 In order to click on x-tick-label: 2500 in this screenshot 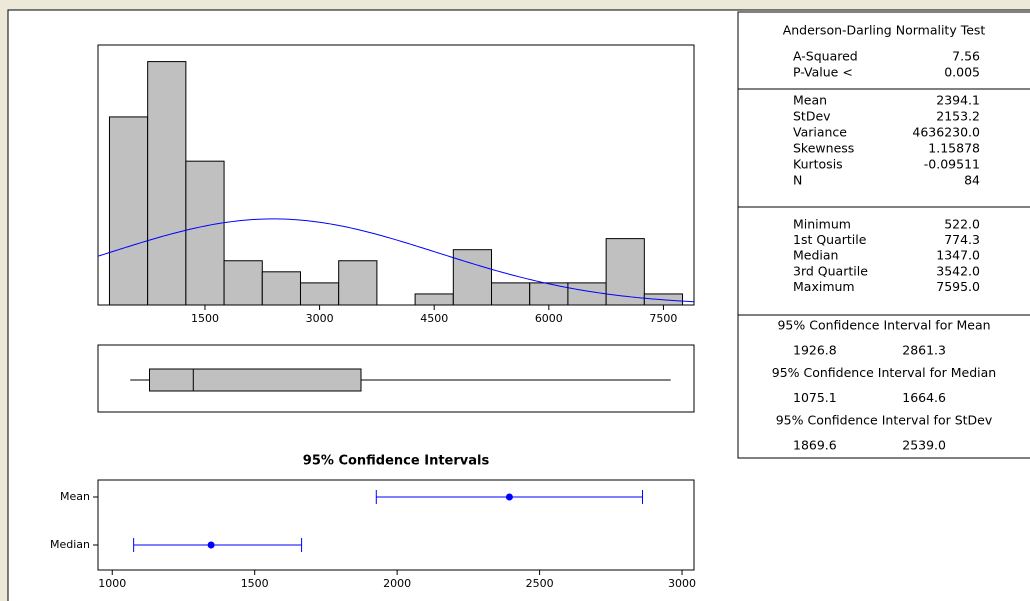, I will do `click(540, 583)`.